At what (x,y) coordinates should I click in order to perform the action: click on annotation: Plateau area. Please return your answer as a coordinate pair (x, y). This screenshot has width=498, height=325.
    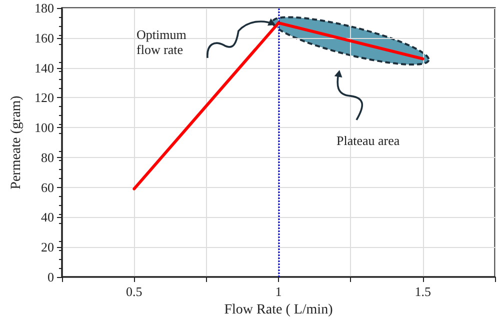
    Looking at the image, I should click on (368, 140).